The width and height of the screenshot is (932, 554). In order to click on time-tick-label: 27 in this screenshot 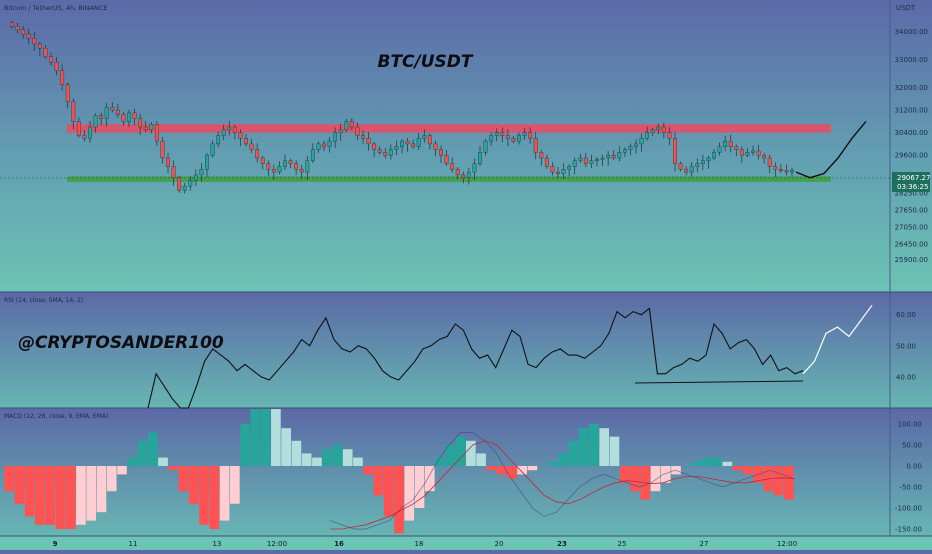, I will do `click(704, 544)`.